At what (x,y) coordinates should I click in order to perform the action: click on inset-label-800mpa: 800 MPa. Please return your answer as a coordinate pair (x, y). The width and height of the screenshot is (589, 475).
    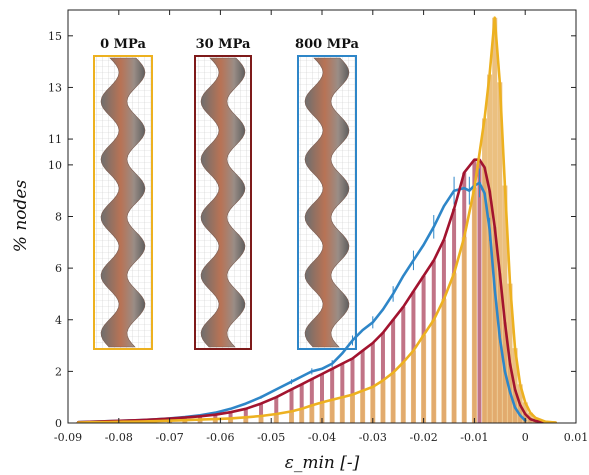
    Looking at the image, I should click on (327, 44).